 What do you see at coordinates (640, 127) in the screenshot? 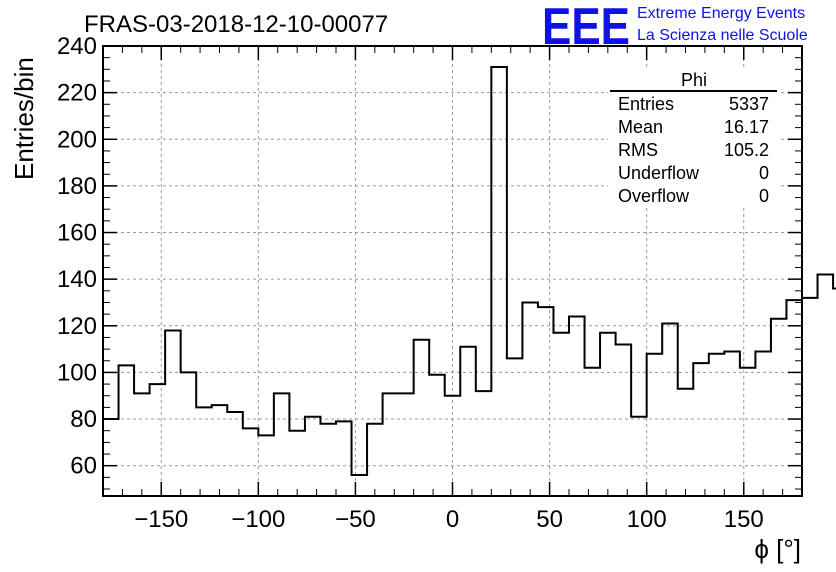
I see `stats-label-mean: Mean` at bounding box center [640, 127].